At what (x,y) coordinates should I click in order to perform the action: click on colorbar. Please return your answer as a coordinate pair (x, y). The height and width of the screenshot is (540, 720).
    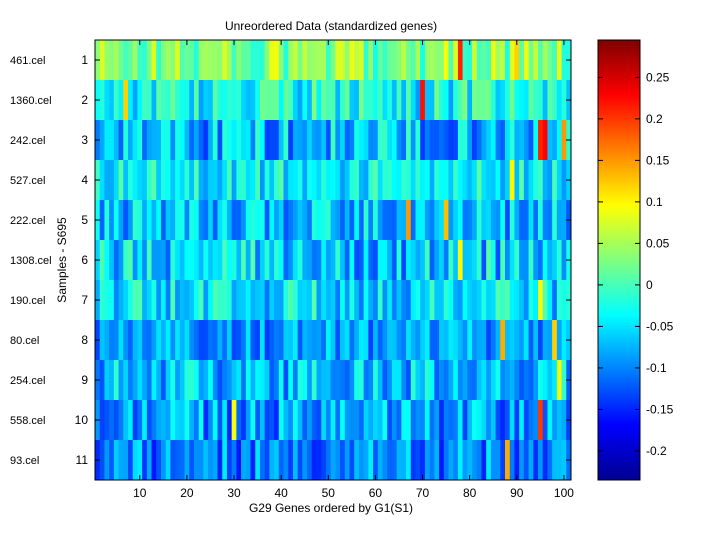
    Looking at the image, I should click on (619, 260).